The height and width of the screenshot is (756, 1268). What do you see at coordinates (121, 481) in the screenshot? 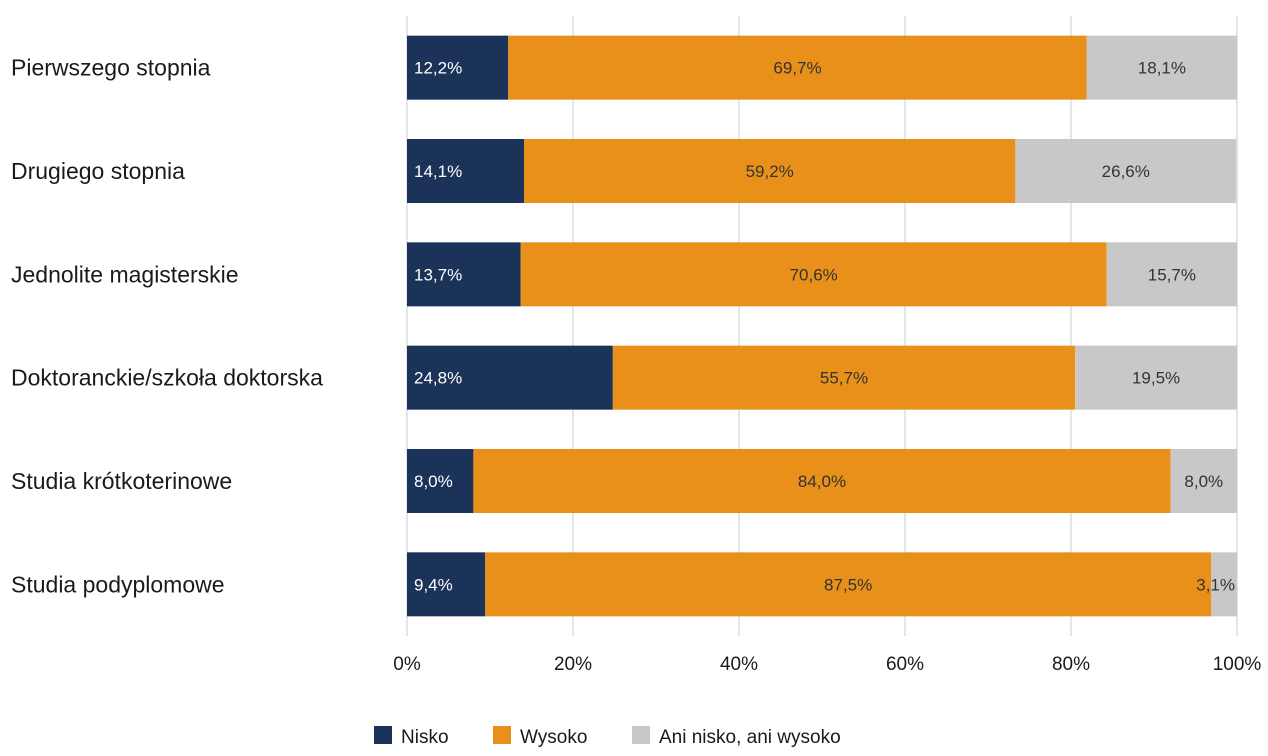
I see `category-label: Studia krótkoterinowe` at bounding box center [121, 481].